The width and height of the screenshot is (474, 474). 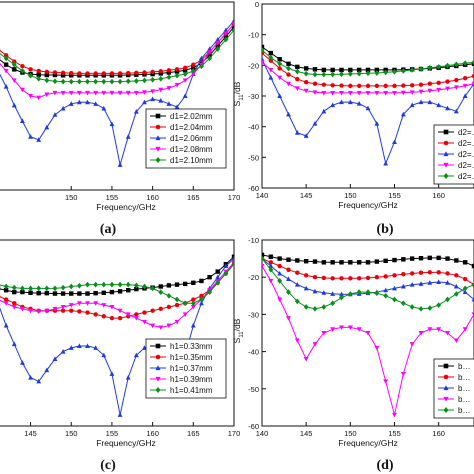 What do you see at coordinates (193, 197) in the screenshot?
I see `x-tick-label: 165` at bounding box center [193, 197].